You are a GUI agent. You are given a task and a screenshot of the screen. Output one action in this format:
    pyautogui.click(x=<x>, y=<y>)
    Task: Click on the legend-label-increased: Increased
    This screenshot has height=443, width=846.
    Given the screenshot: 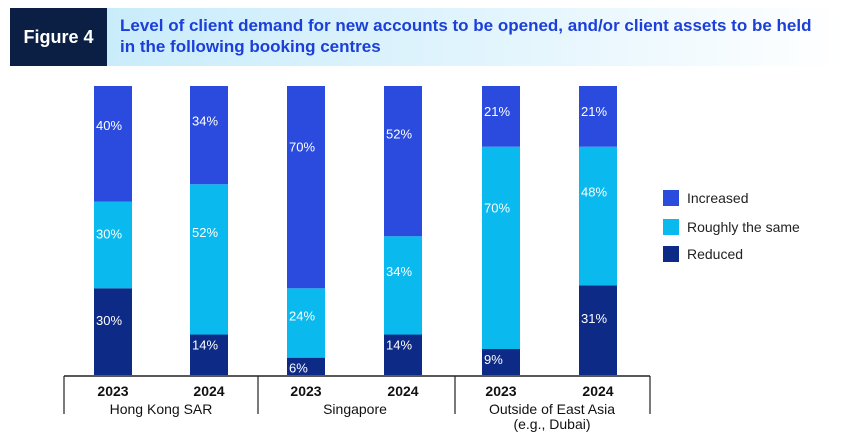 What is the action you would take?
    pyautogui.click(x=717, y=198)
    